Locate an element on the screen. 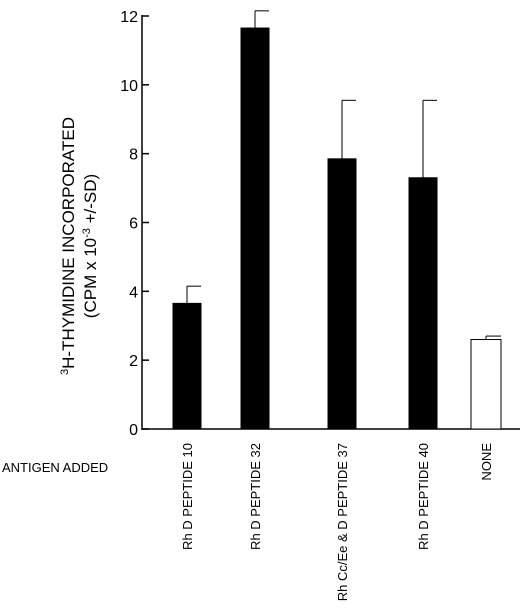 Image resolution: width=520 pixels, height=612 pixels. category-label: Rh D PEPTIDE 10 is located at coordinates (187, 496).